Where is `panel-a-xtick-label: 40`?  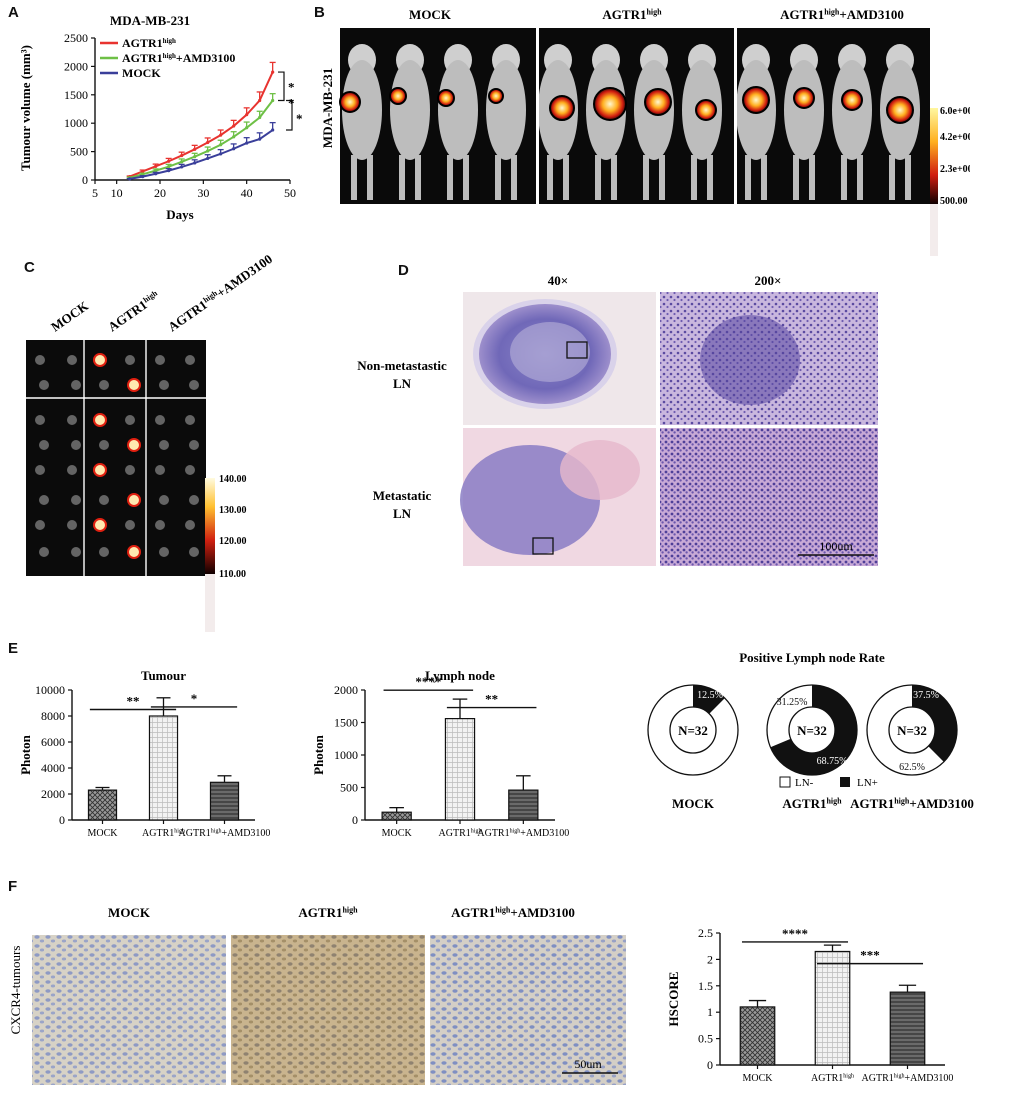 panel-a-xtick-label: 40 is located at coordinates (247, 193).